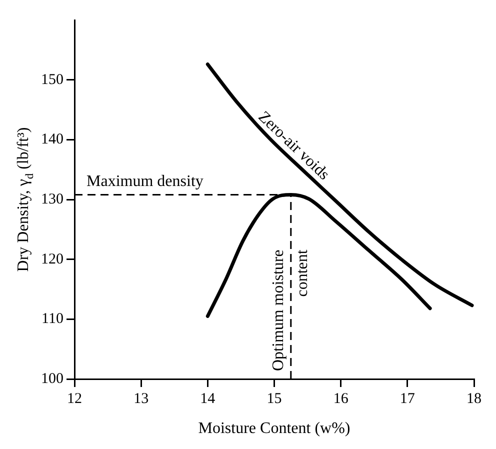  Describe the element at coordinates (52, 259) in the screenshot. I see `y-tick-label: 120` at that location.